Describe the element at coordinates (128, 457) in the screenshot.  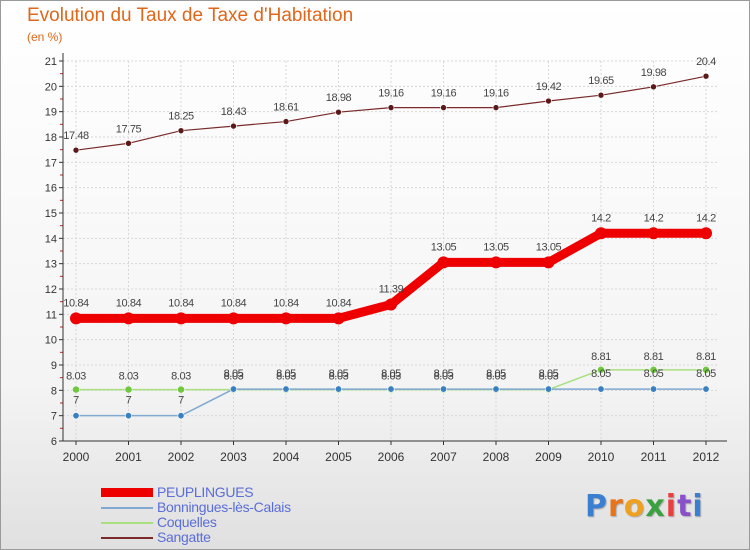
I see `x-tick-label: 2001` at that location.